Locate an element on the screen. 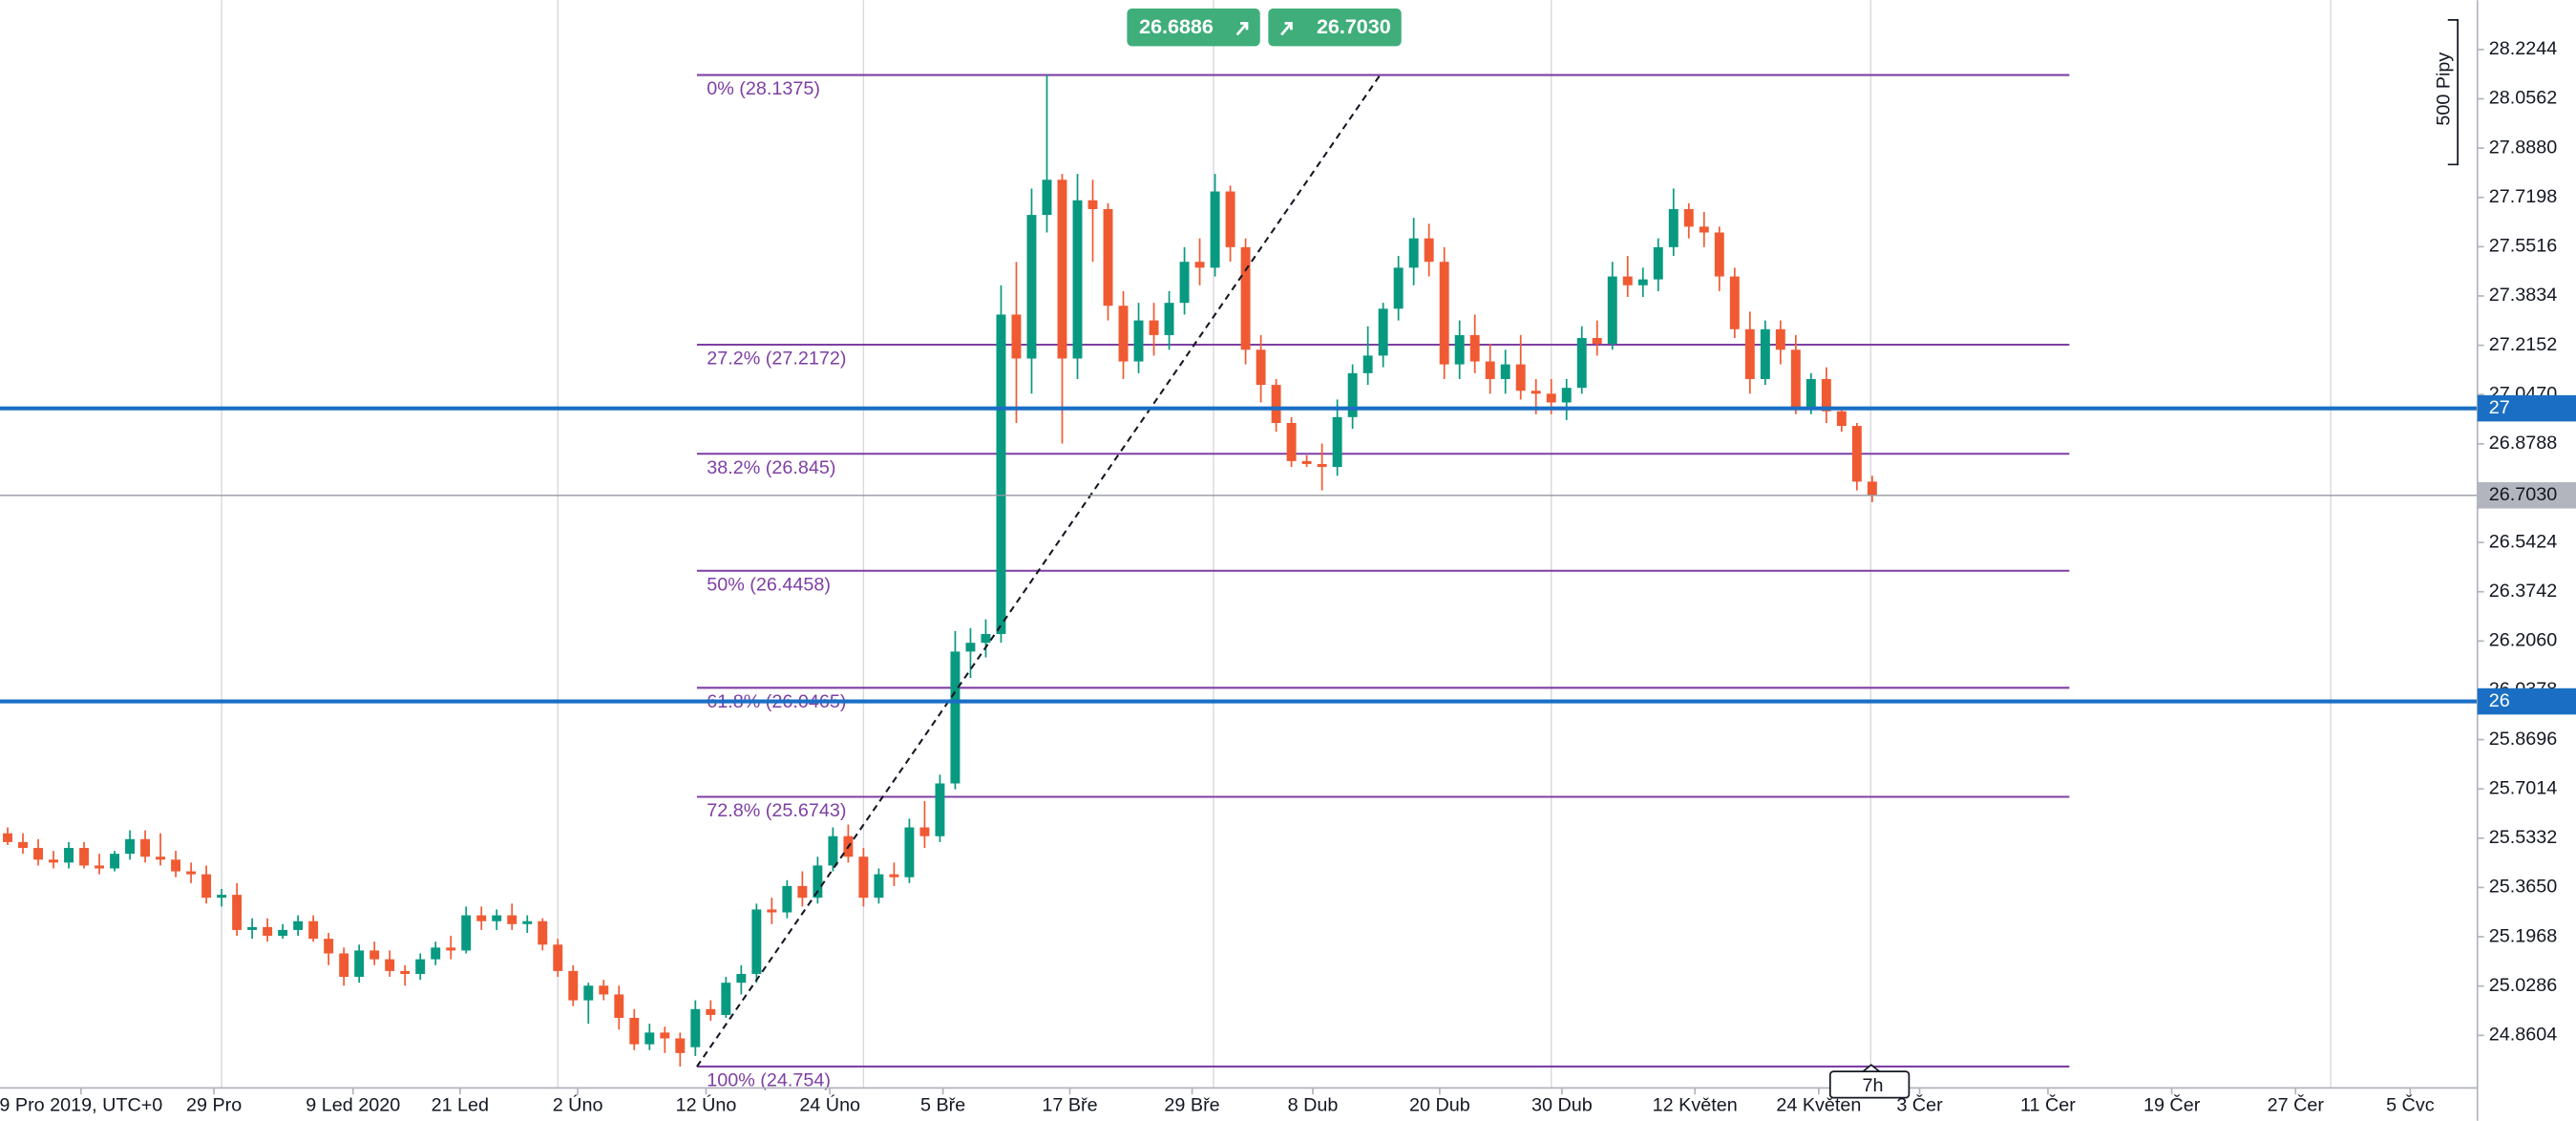 The height and width of the screenshot is (1121, 2576). x-tick-label: 12 Květen is located at coordinates (1695, 1104).